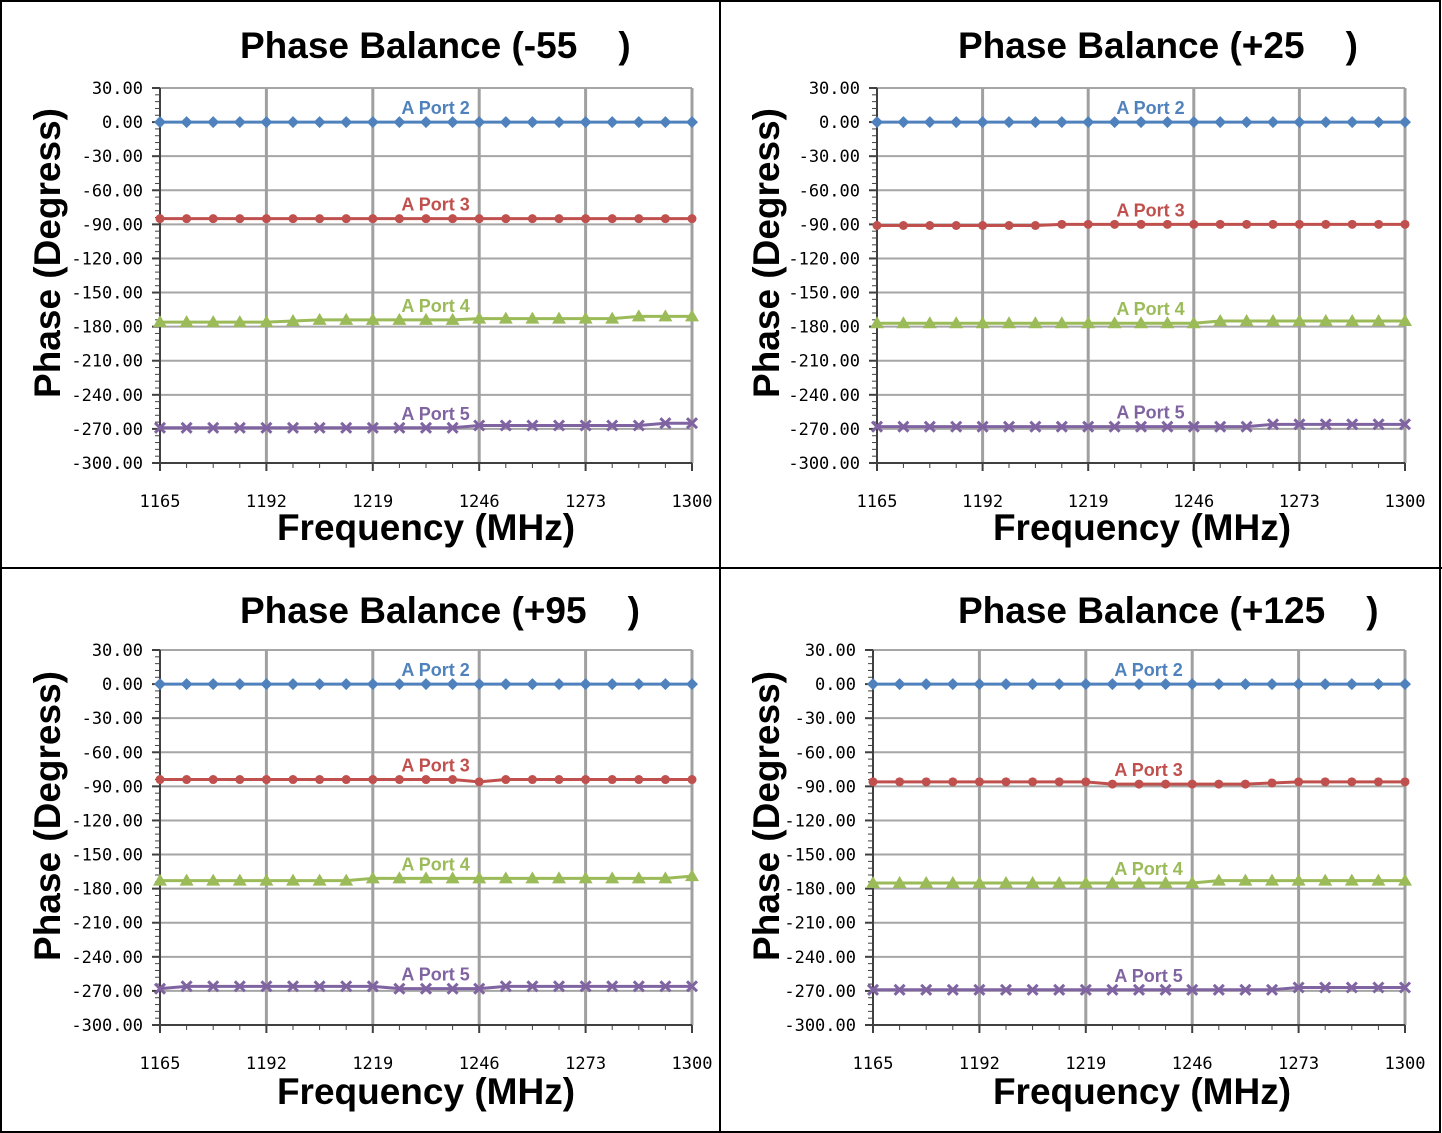 This screenshot has width=1442, height=1133. I want to click on series-a-port-4: A Port 4, so click(1141, 314).